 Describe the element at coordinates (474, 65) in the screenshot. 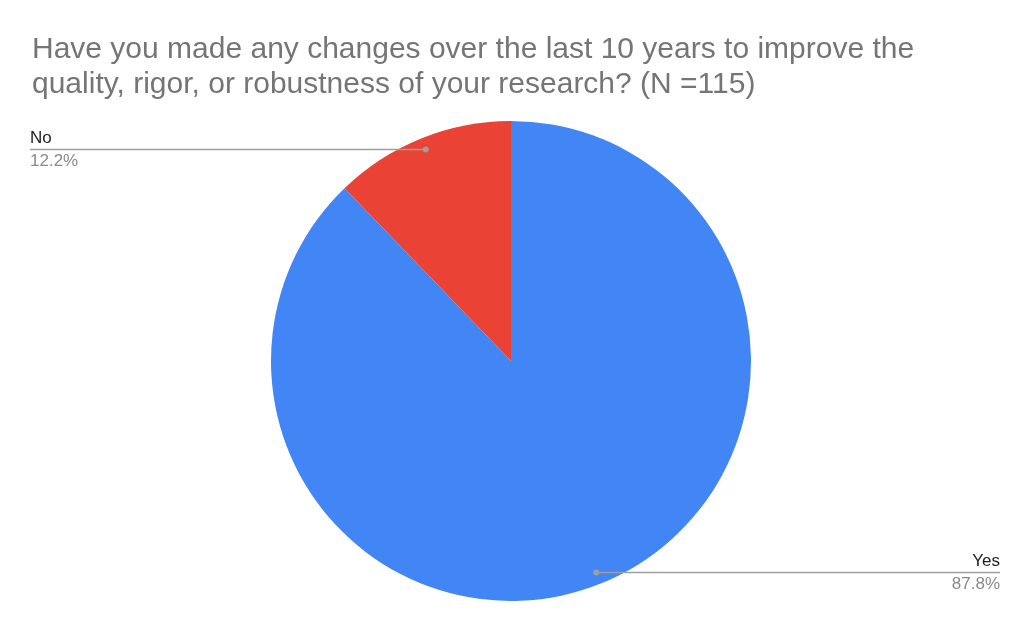

I see `chart-title: Have you made any changes over the last 10 years to improve the quality, rigor, or robustness of your research? (N =115)` at that location.